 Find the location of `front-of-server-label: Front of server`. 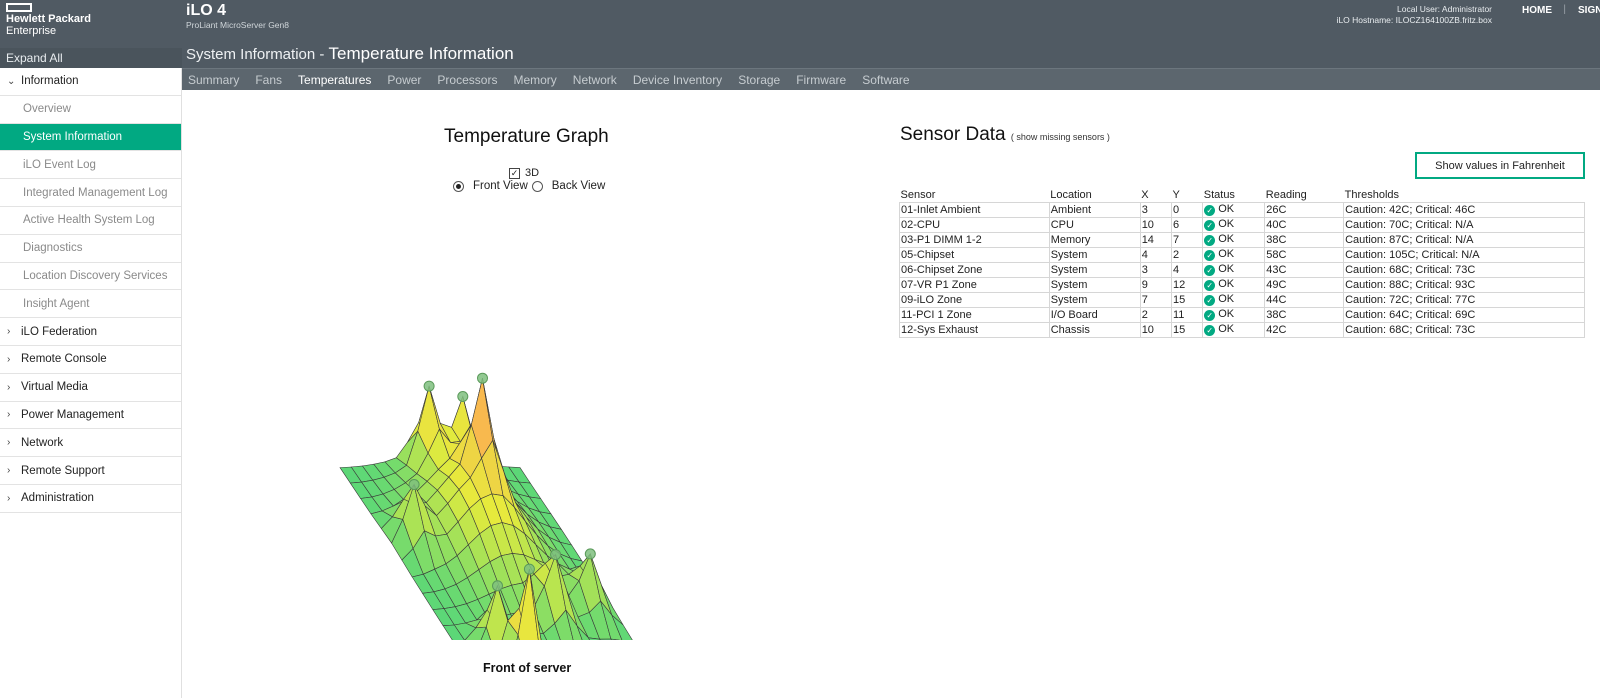

front-of-server-label: Front of server is located at coordinates (527, 668).